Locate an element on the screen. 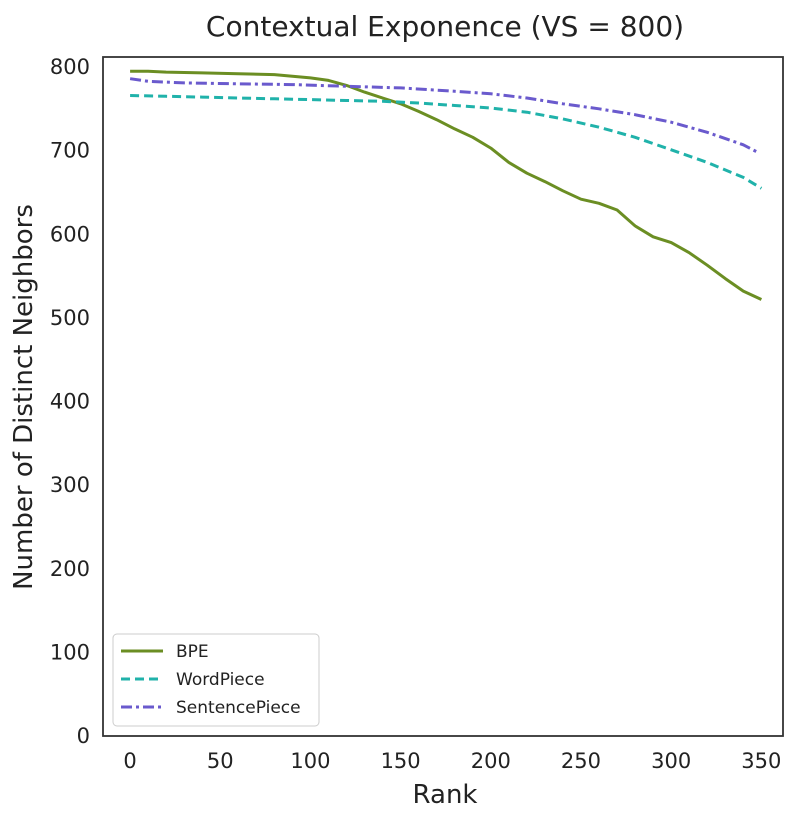  legend: BPE WordPiece SentencePiece is located at coordinates (216, 680).